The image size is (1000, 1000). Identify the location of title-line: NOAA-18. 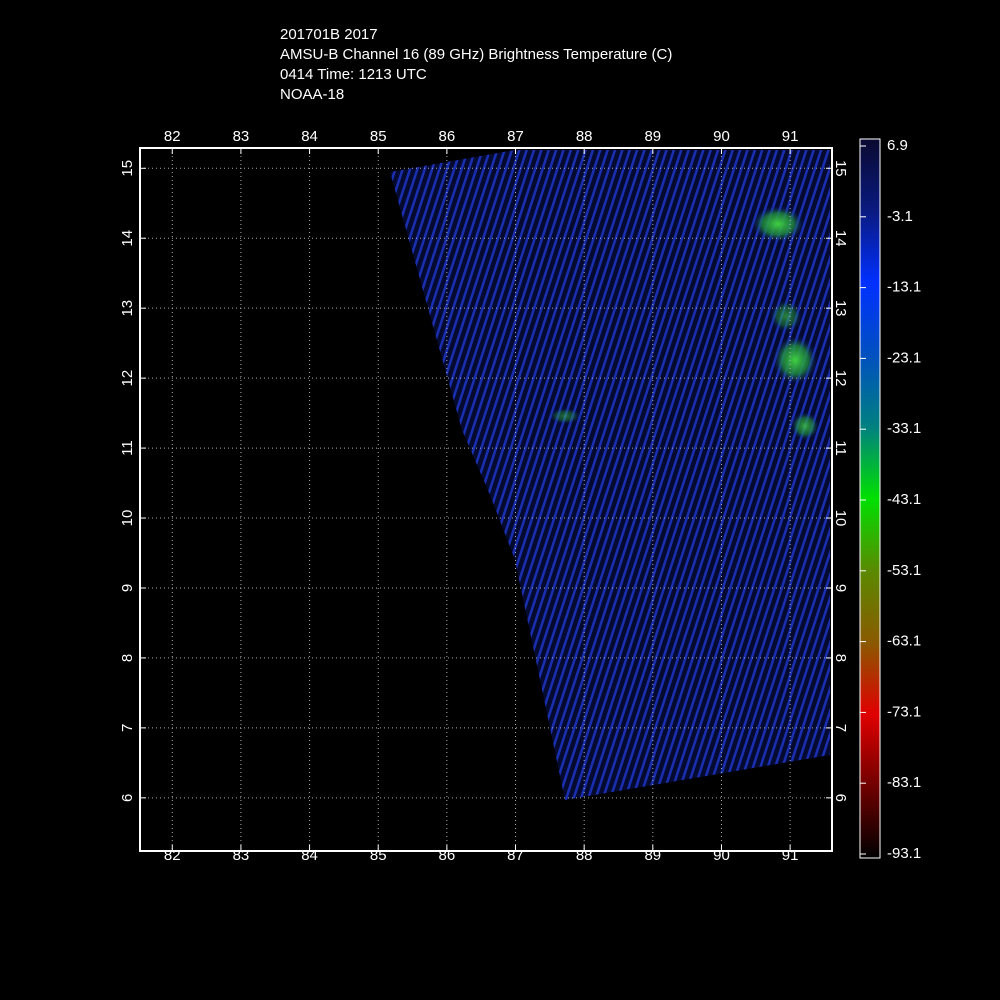
(312, 94).